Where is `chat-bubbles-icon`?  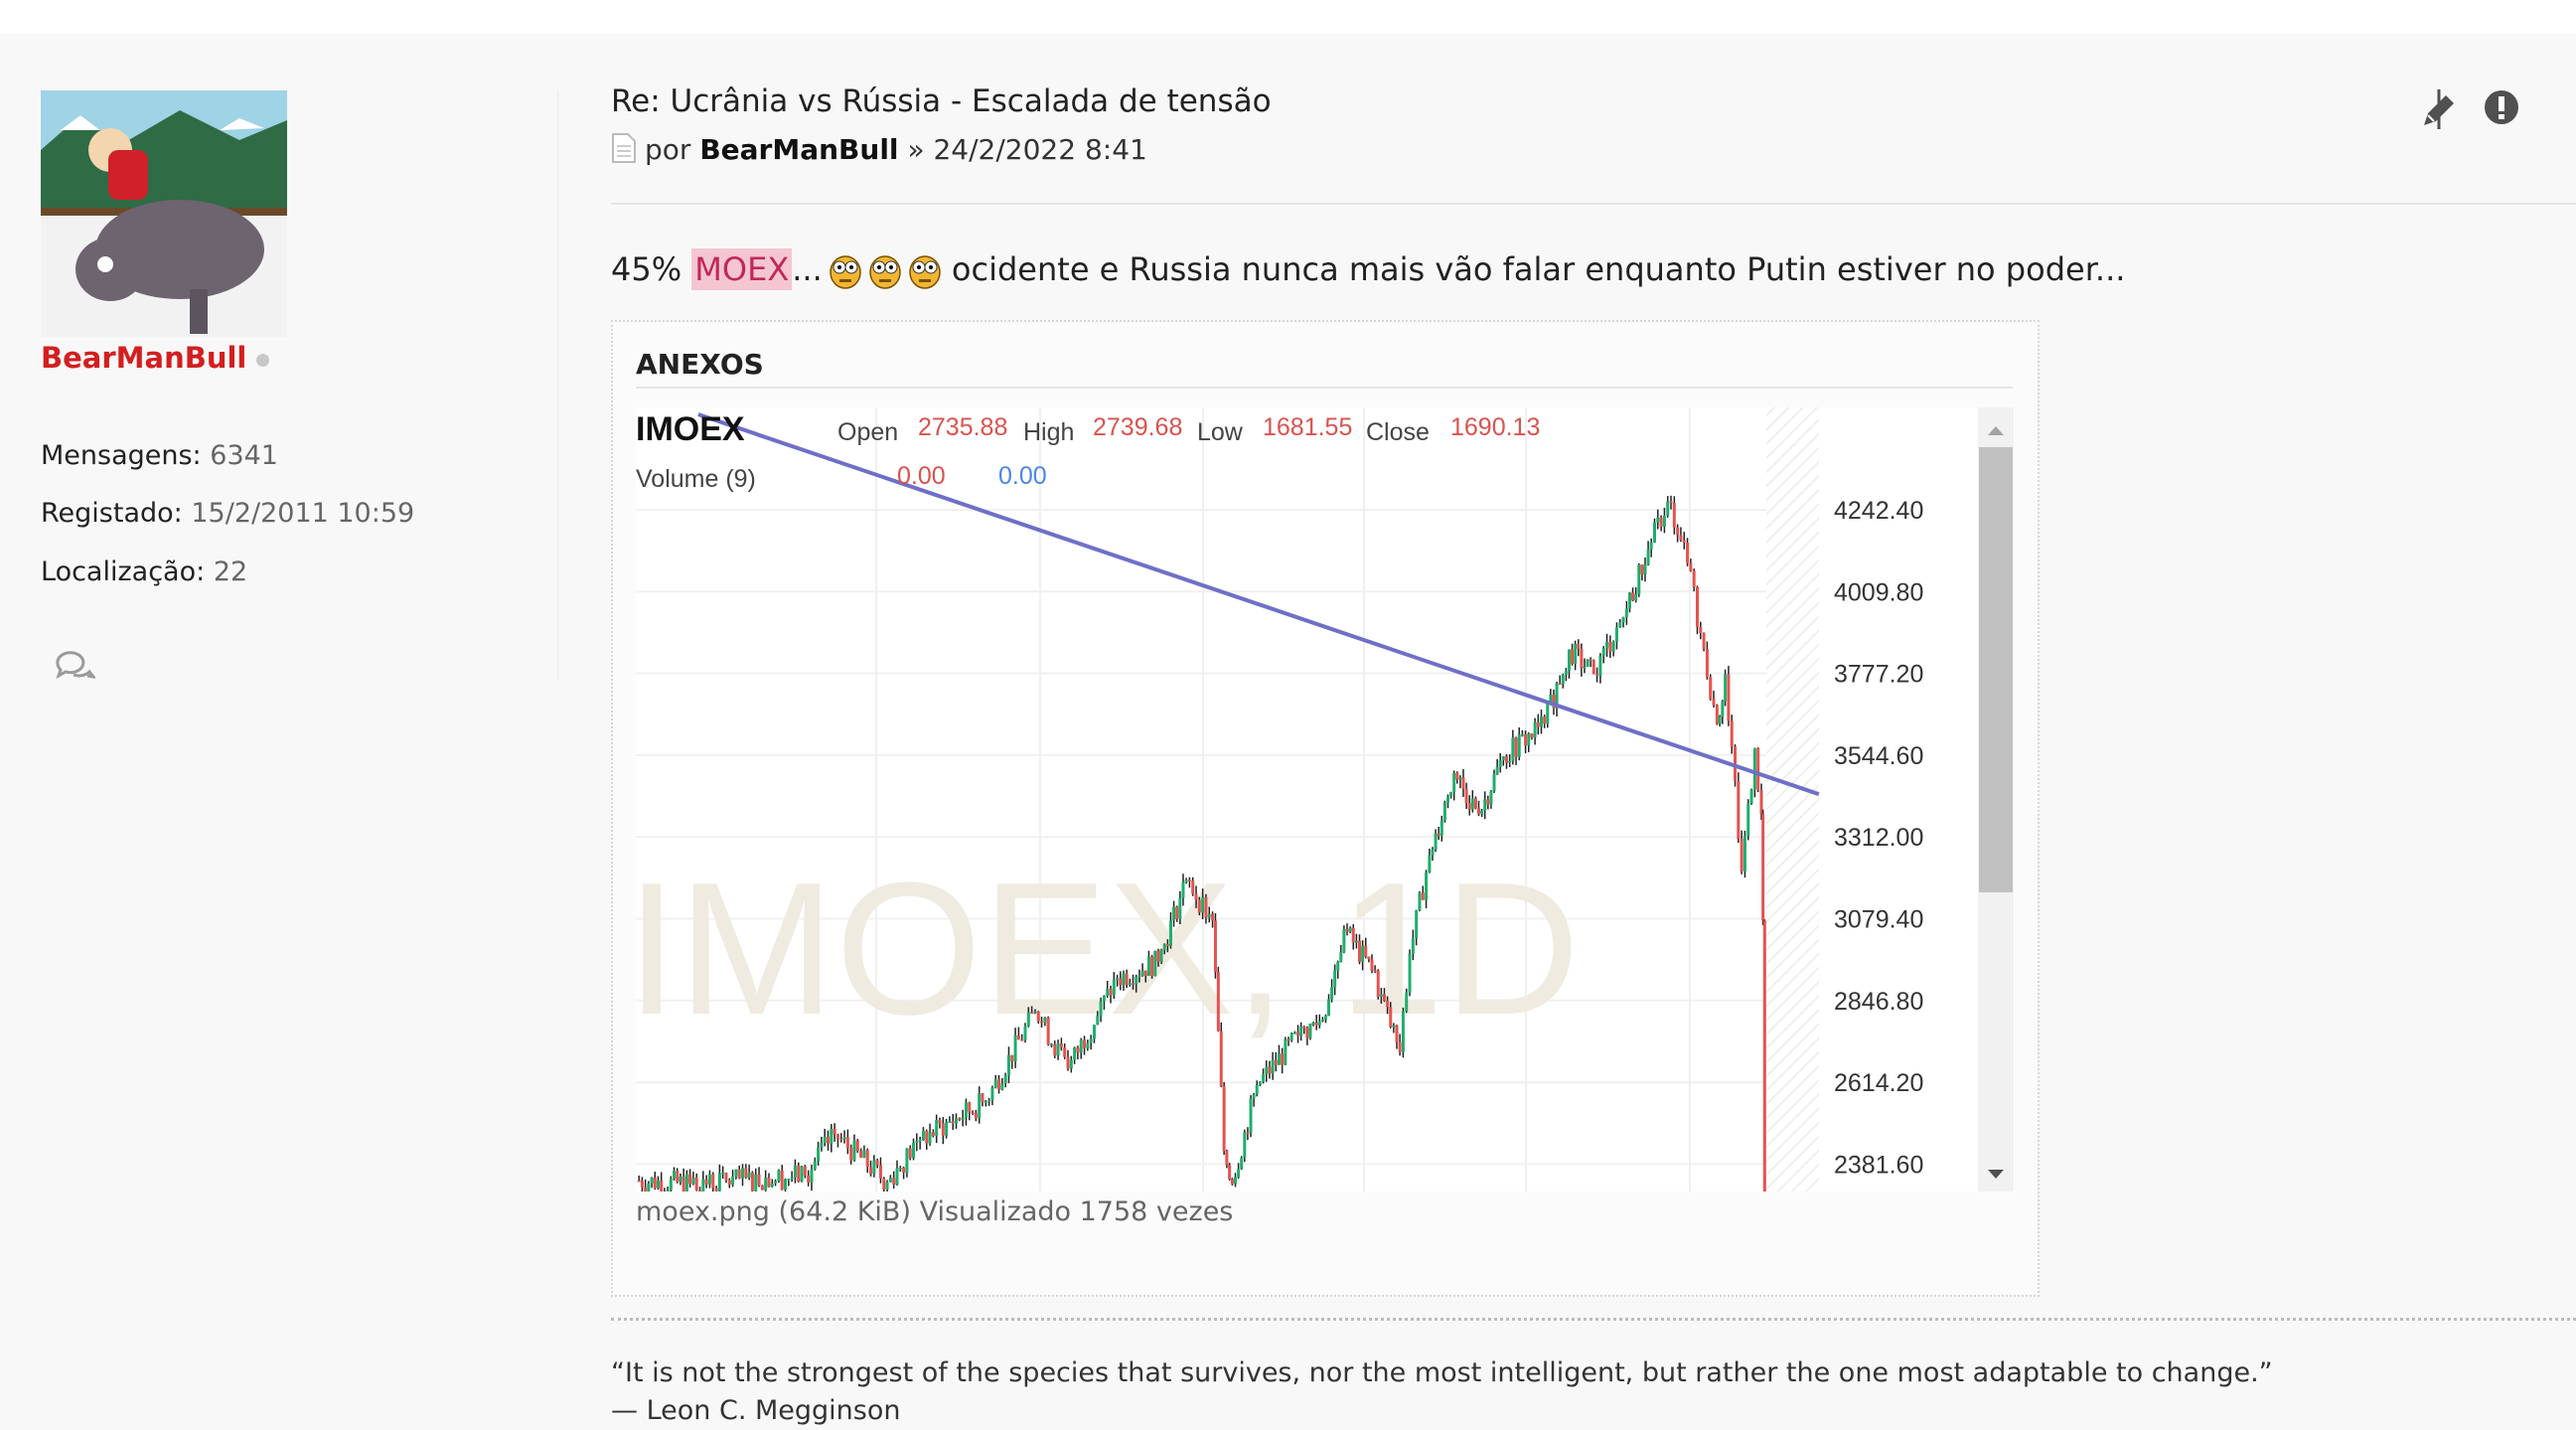
chat-bubbles-icon is located at coordinates (75, 668).